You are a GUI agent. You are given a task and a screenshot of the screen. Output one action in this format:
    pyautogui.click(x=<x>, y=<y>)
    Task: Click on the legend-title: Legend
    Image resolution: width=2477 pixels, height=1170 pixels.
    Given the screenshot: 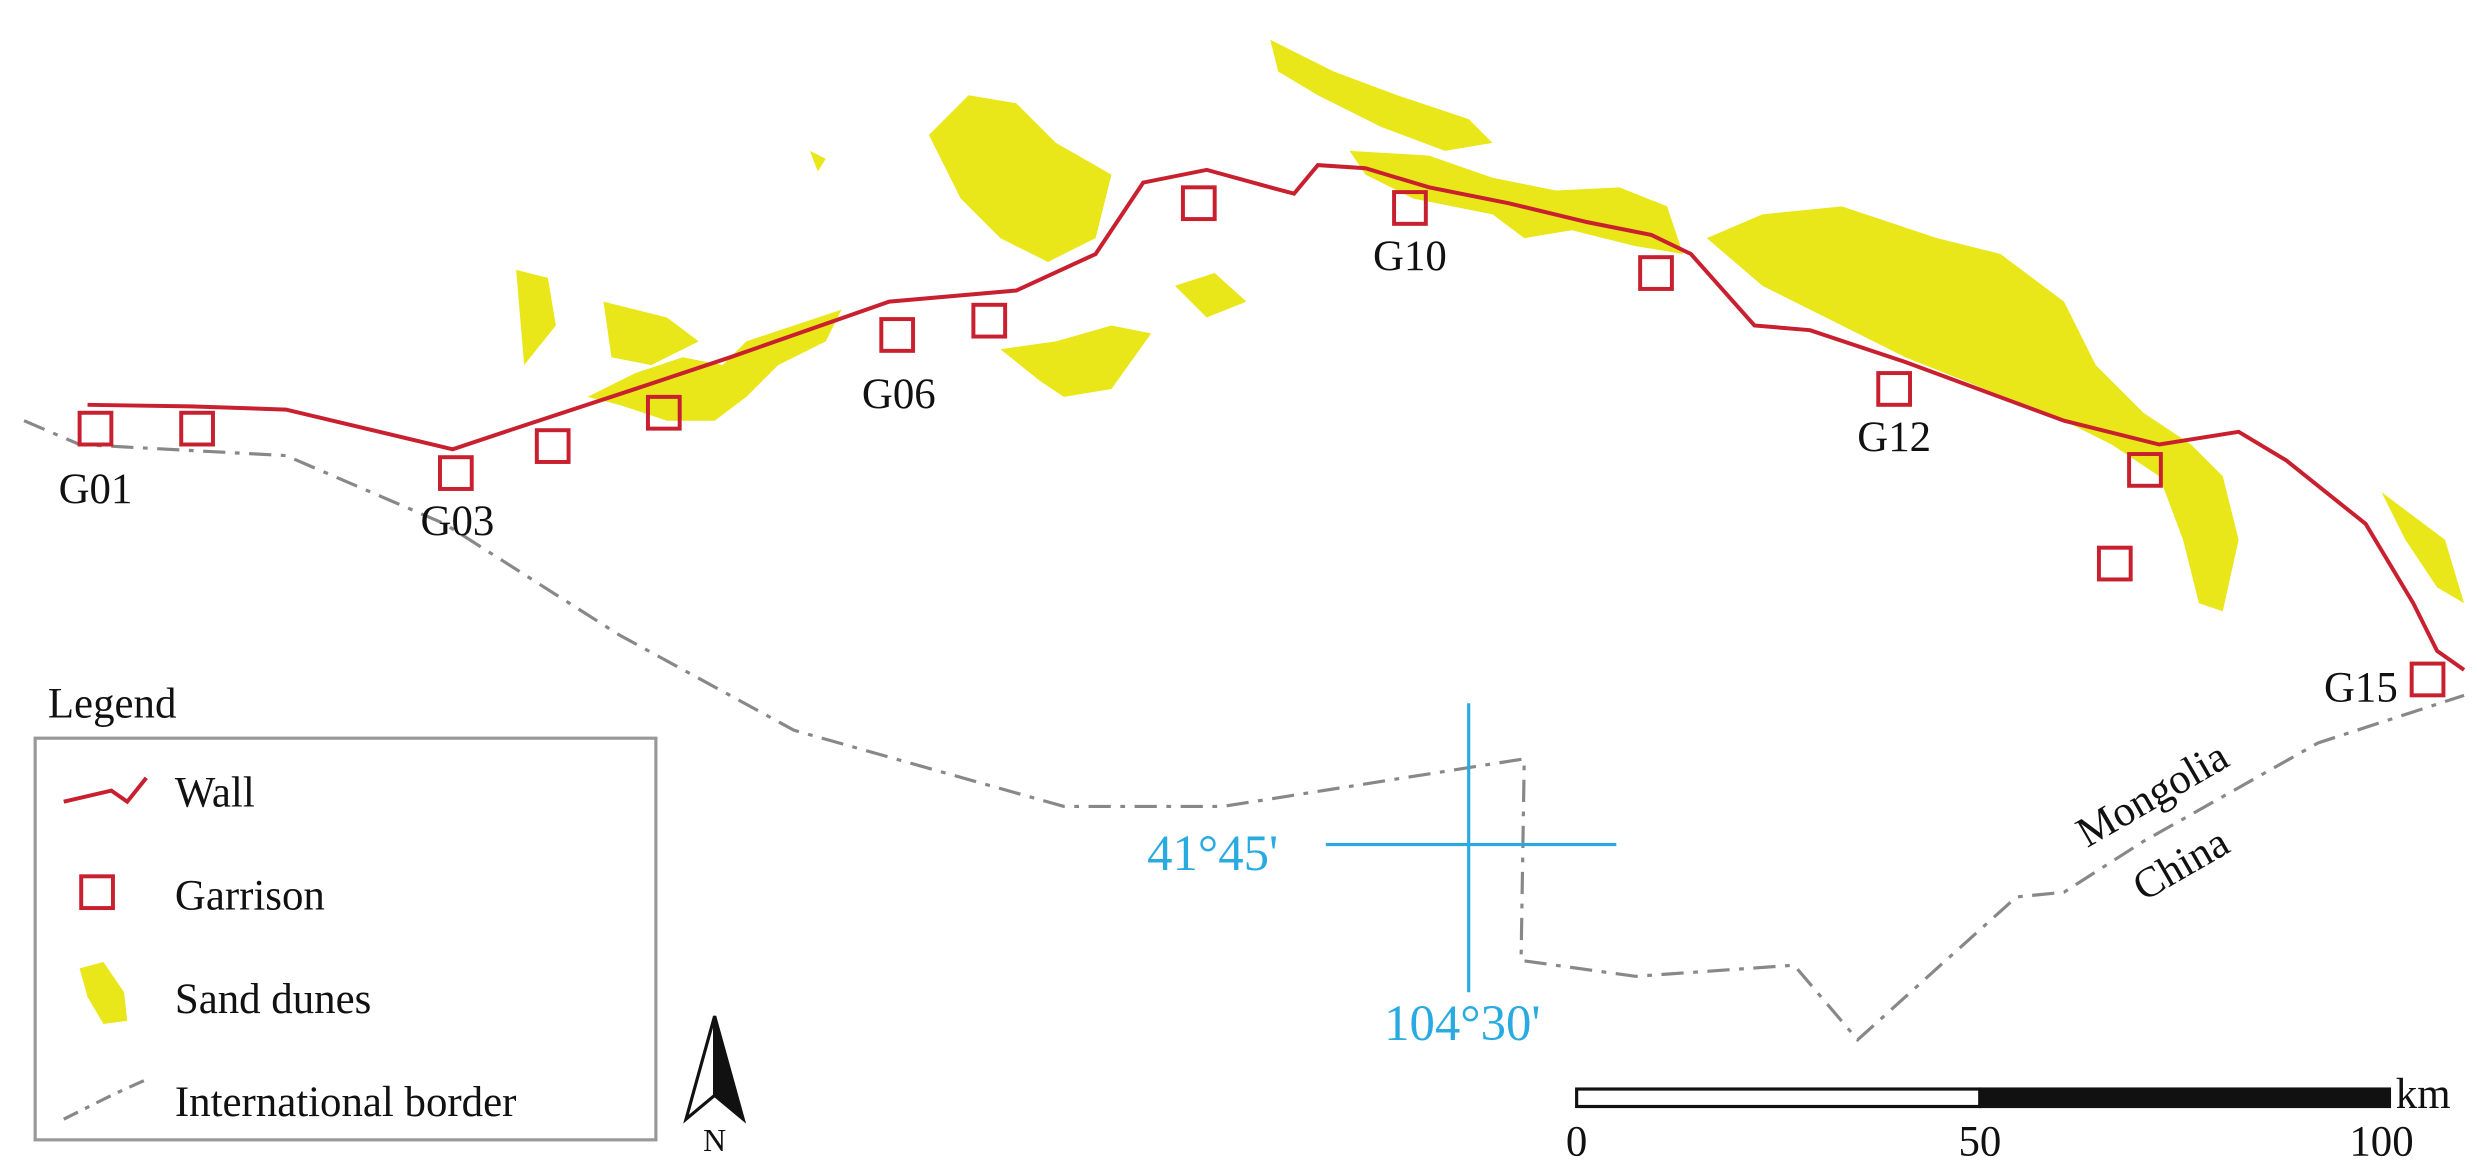 What is the action you would take?
    pyautogui.click(x=112, y=704)
    